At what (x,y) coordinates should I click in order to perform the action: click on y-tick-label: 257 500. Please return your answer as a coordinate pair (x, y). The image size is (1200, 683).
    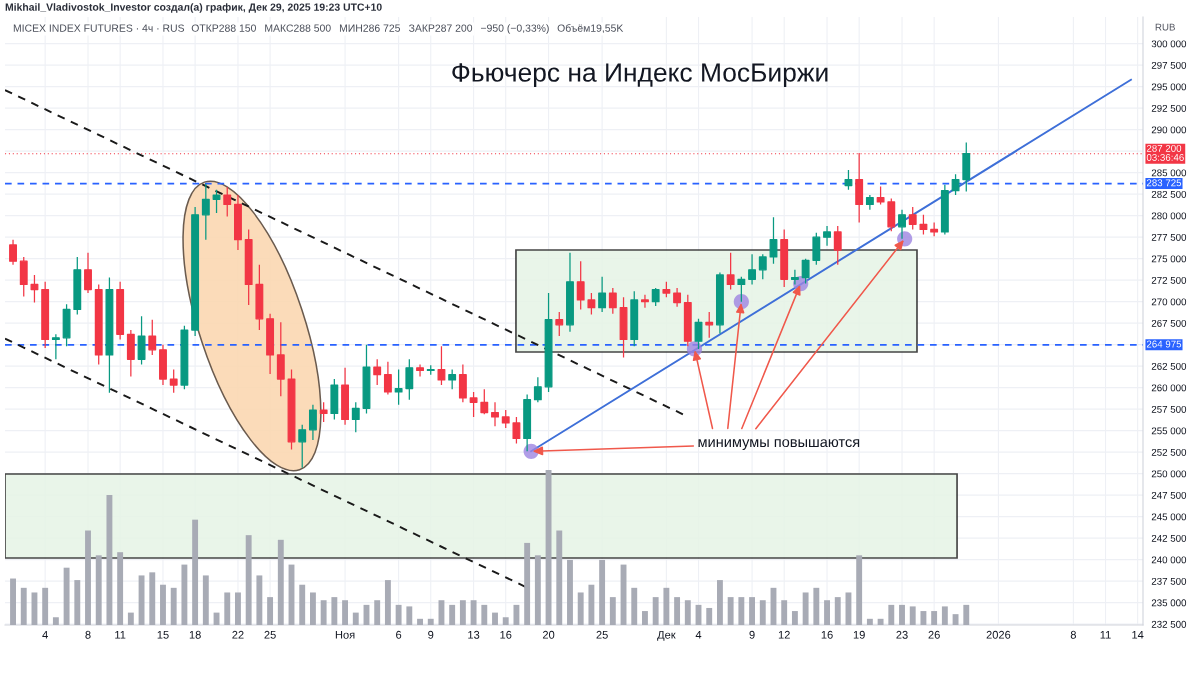
    Looking at the image, I should click on (1169, 409).